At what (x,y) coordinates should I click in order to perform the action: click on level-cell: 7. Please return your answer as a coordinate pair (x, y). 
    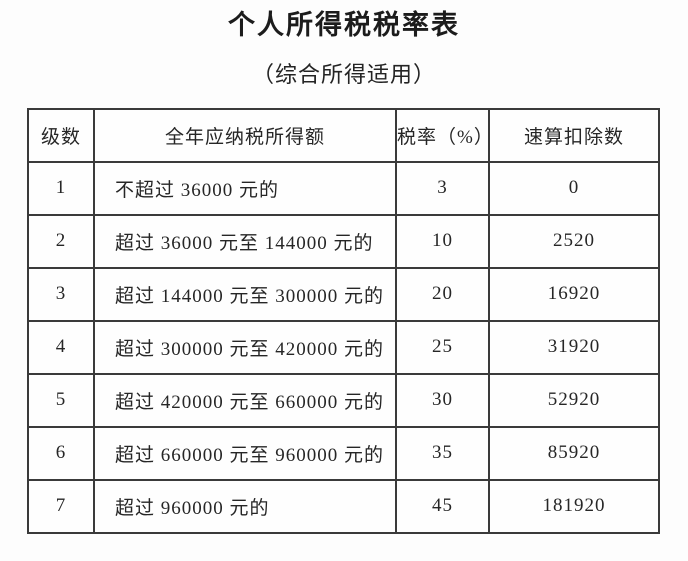
    Looking at the image, I should click on (61, 506).